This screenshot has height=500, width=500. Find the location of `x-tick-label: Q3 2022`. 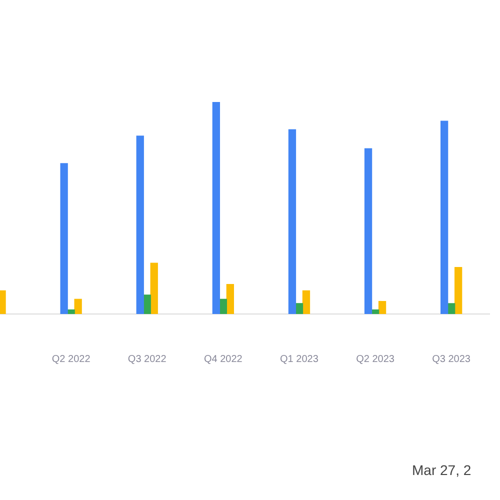

x-tick-label: Q3 2022 is located at coordinates (147, 359).